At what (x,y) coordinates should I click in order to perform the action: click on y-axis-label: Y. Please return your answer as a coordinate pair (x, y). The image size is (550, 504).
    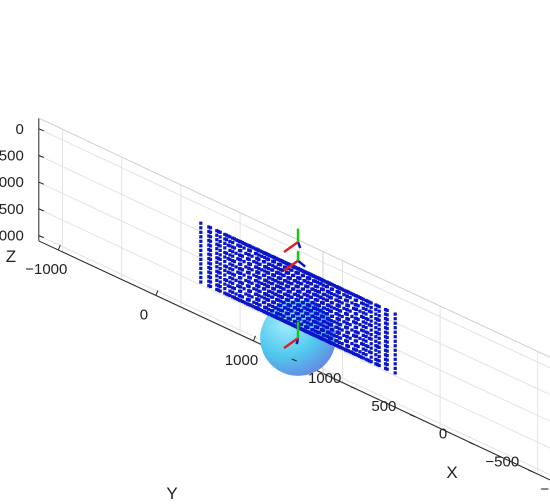
    Looking at the image, I should click on (171, 493).